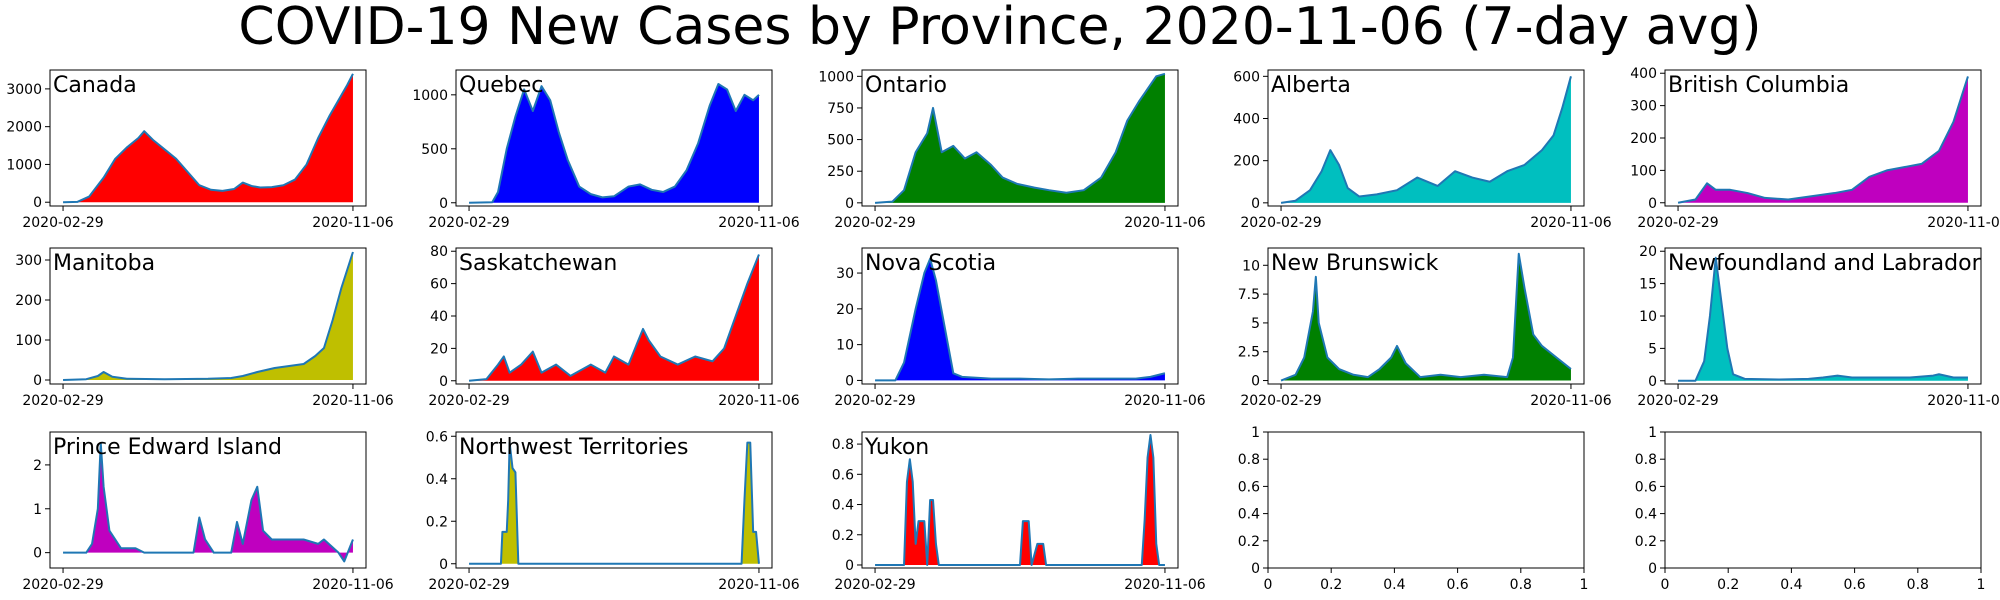 The width and height of the screenshot is (2000, 600). Describe the element at coordinates (1758, 85) in the screenshot. I see `subplot-title: British Columbia` at that location.